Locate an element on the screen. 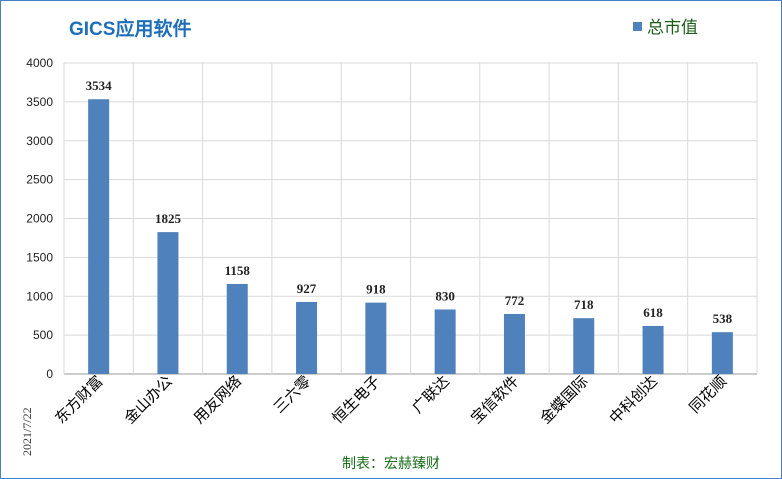 The image size is (782, 479). category-label: 三六零 is located at coordinates (293, 395).